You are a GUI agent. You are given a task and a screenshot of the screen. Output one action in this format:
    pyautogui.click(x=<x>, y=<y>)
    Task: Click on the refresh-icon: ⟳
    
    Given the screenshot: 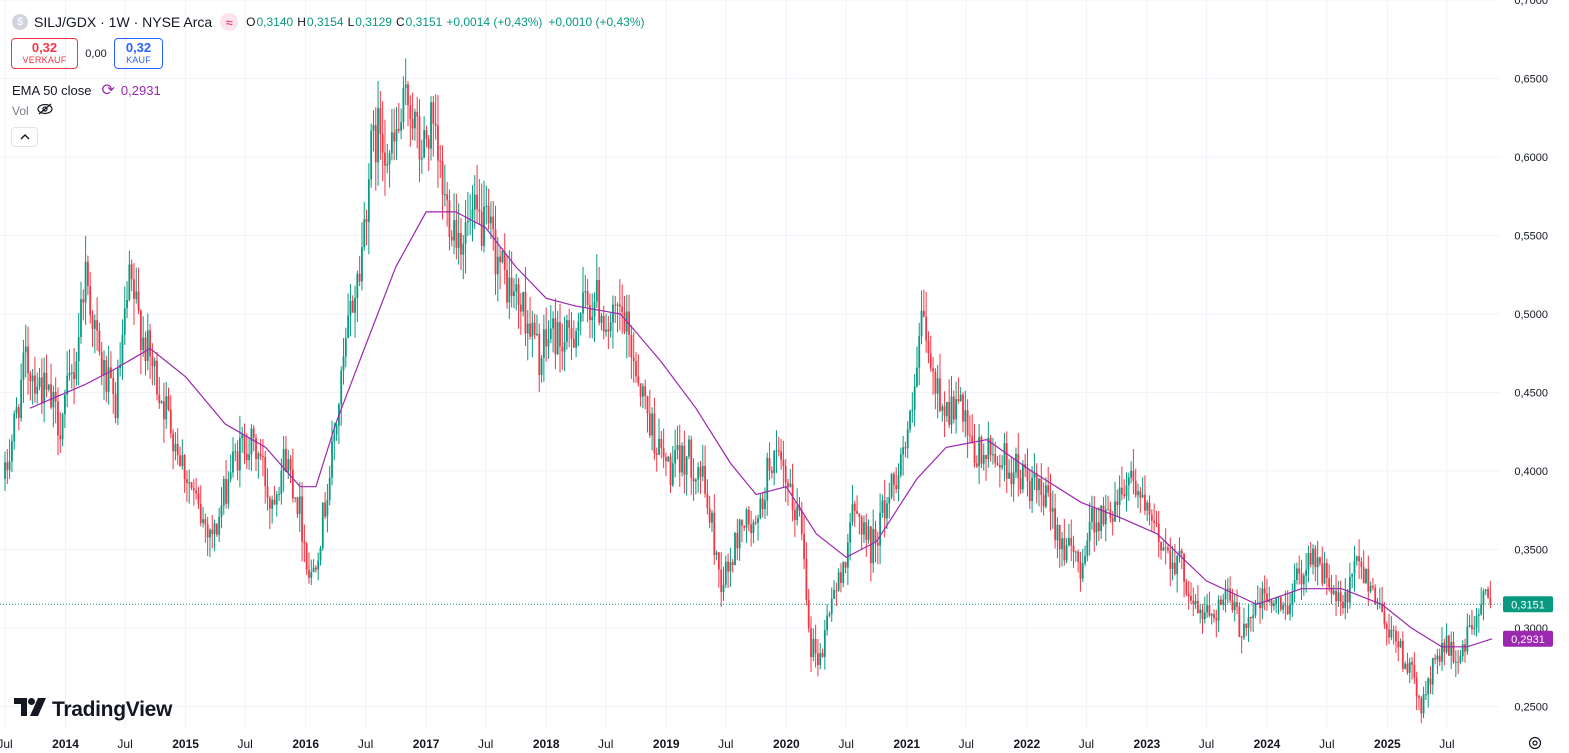 What is the action you would take?
    pyautogui.click(x=108, y=90)
    